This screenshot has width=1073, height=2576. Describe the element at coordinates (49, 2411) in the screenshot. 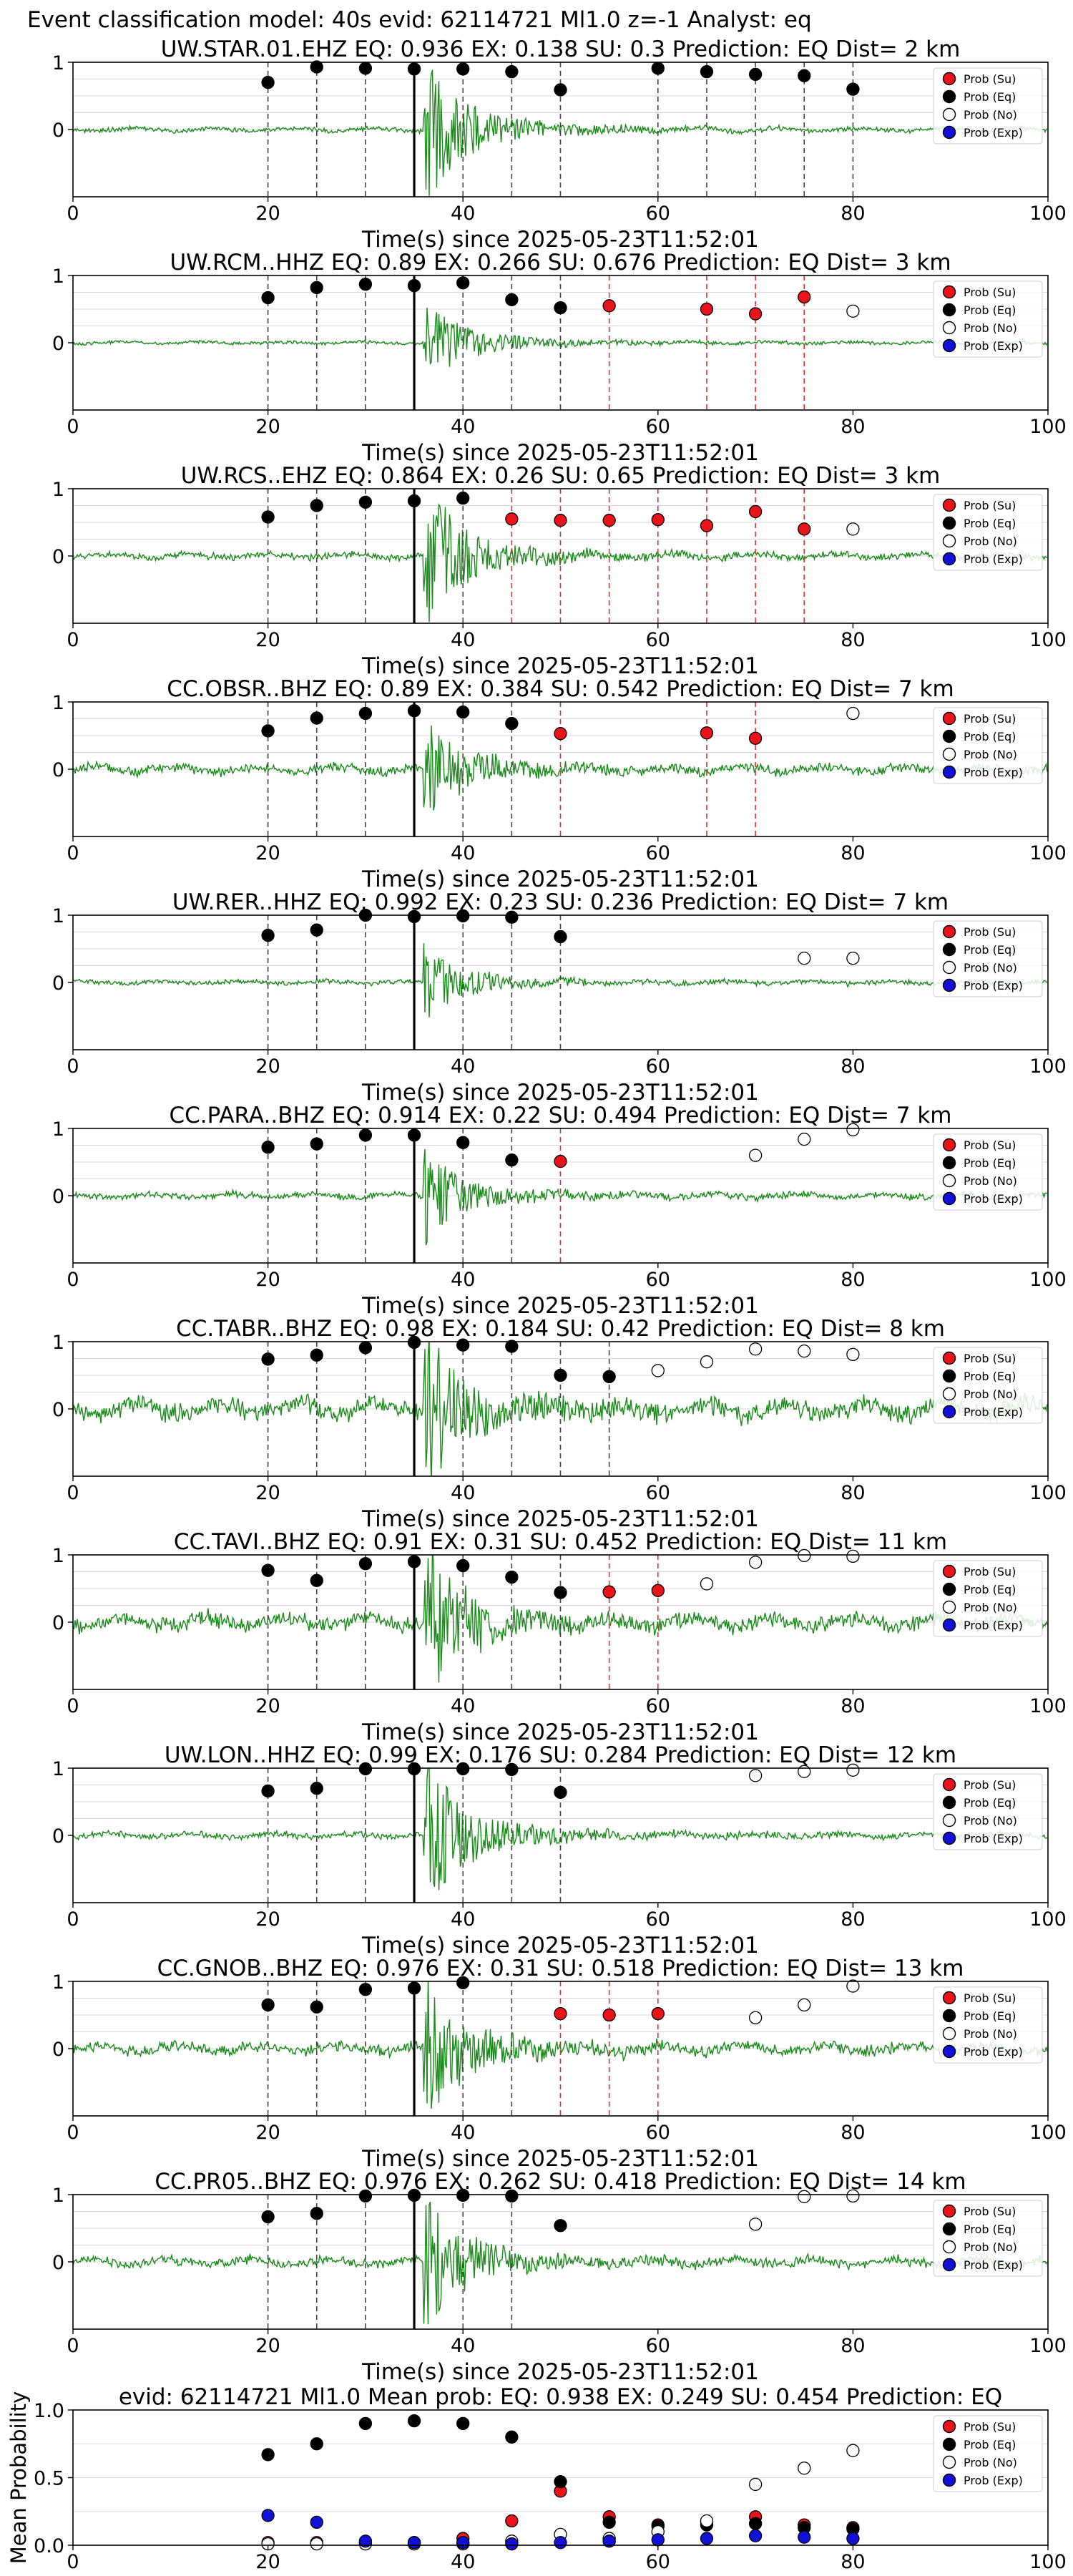

I see `y-tick-label: 1.0` at that location.